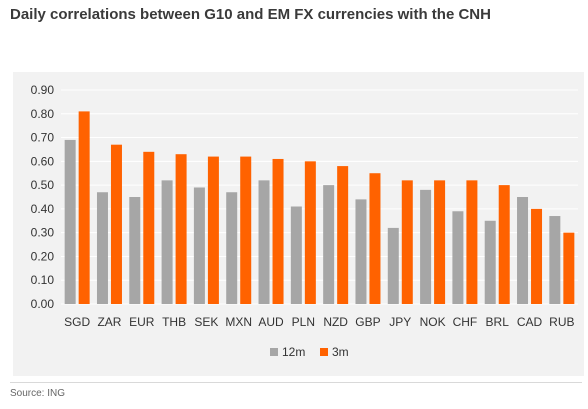 This screenshot has height=409, width=588. What do you see at coordinates (498, 322) in the screenshot?
I see `x-tick-label: BRL` at bounding box center [498, 322].